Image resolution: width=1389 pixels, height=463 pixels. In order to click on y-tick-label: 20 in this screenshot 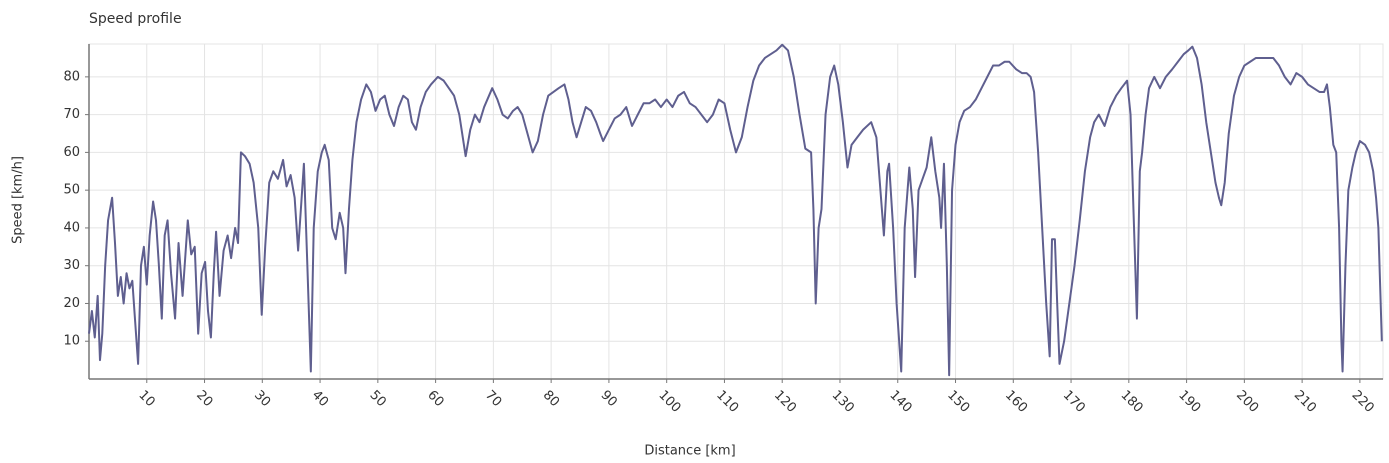, I will do `click(71, 303)`.